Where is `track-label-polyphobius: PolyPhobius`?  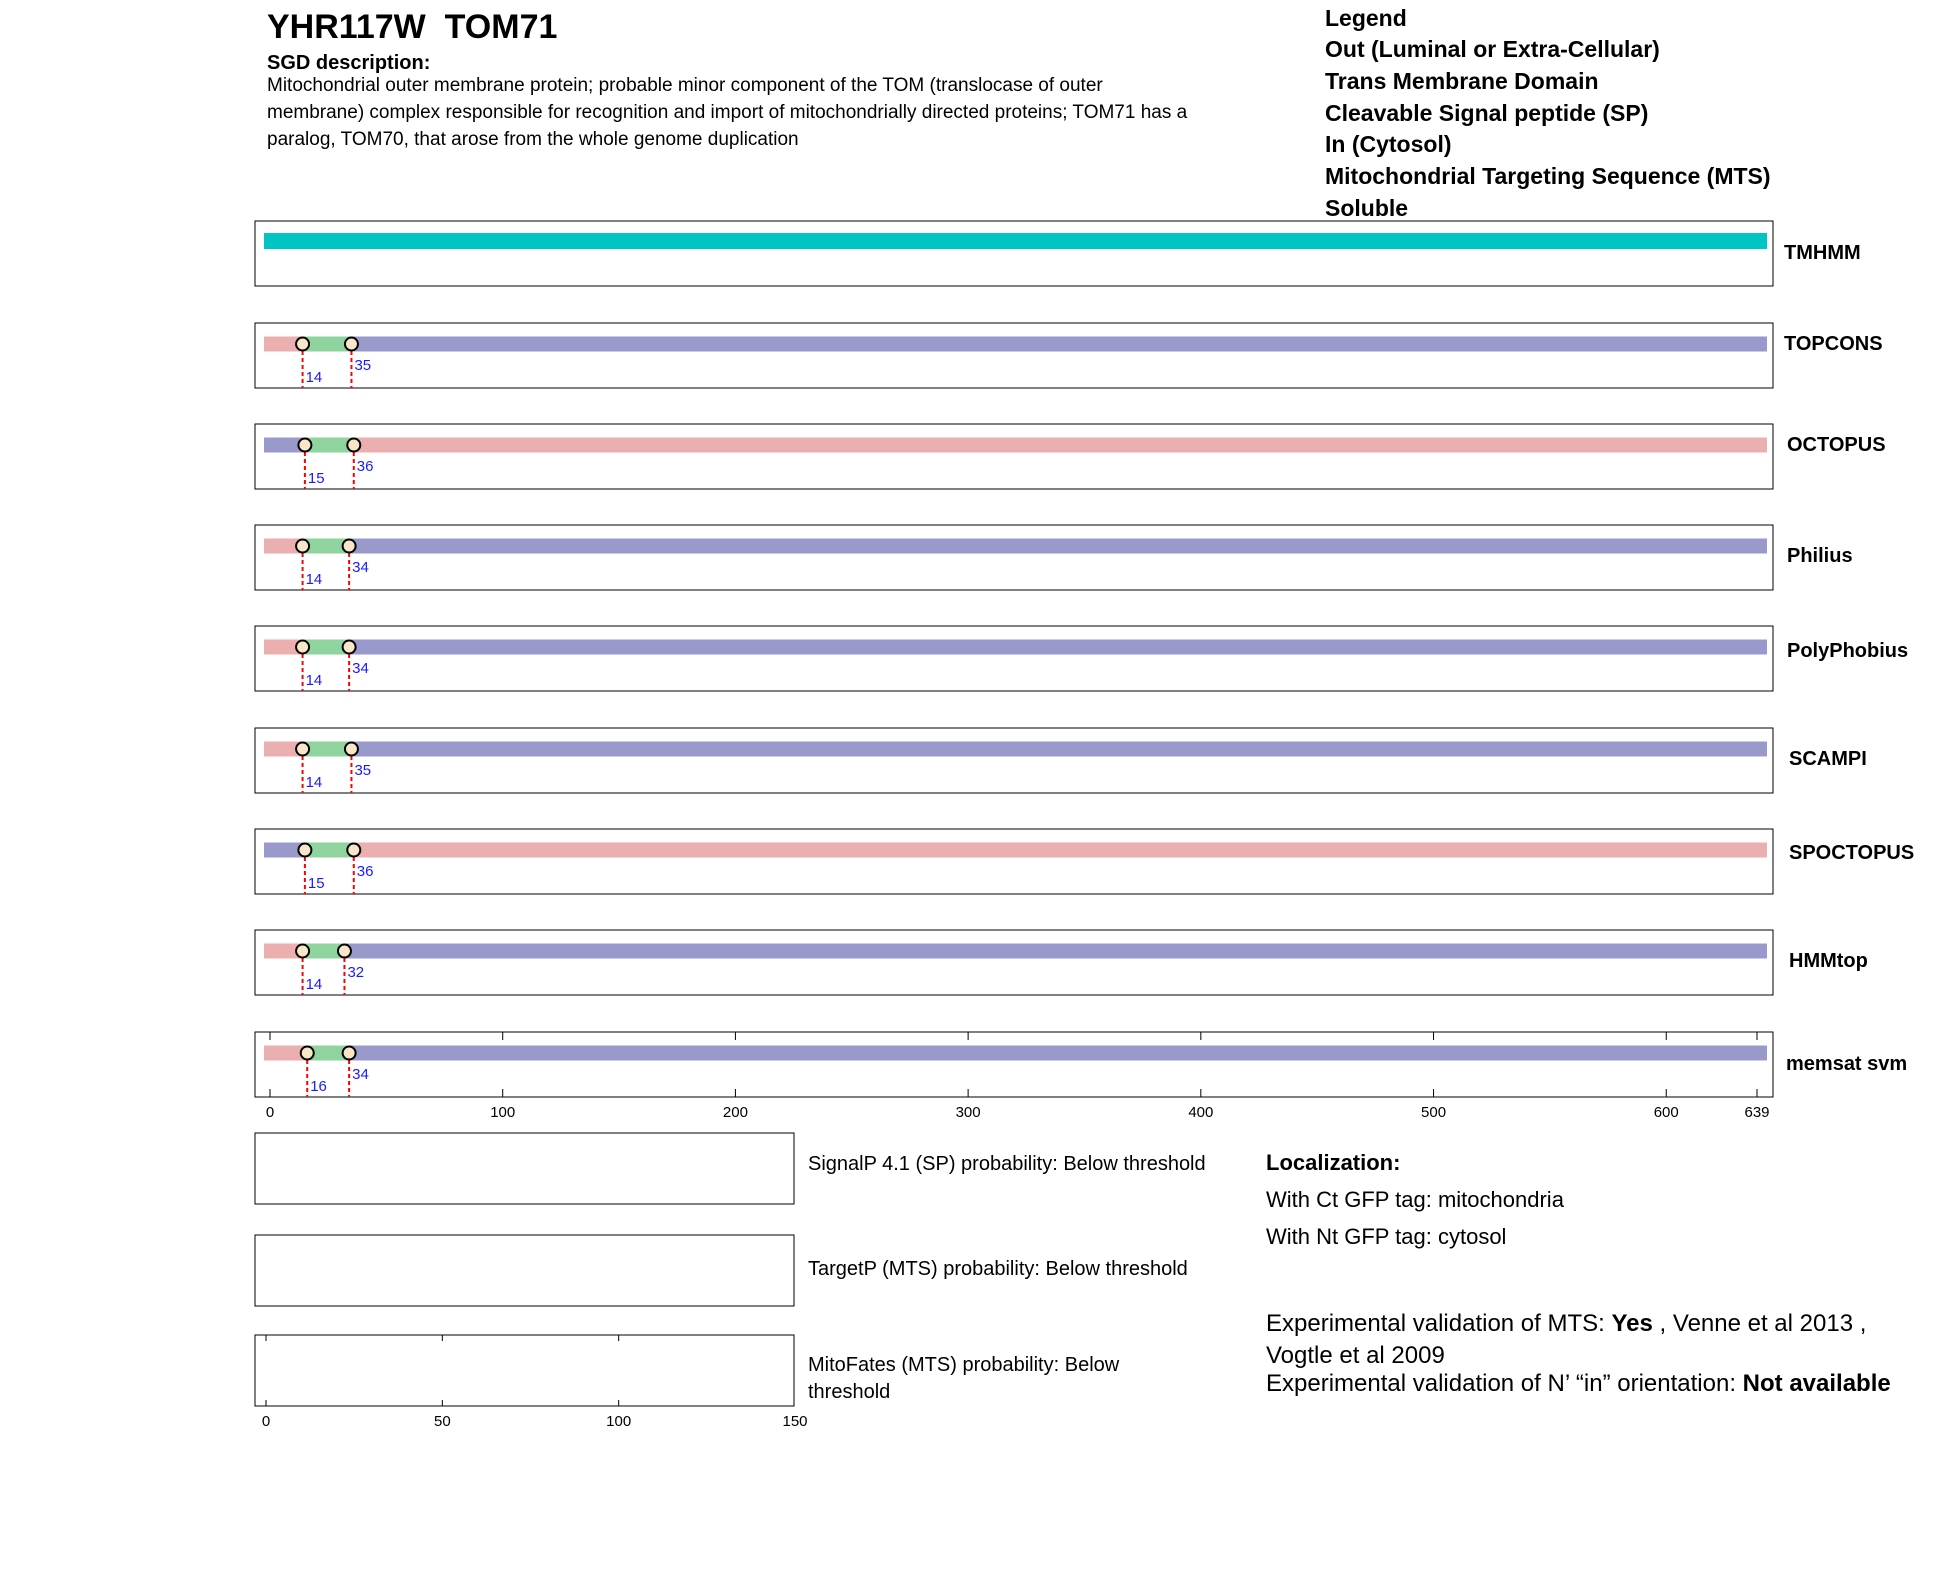 track-label-polyphobius: PolyPhobius is located at coordinates (1848, 651).